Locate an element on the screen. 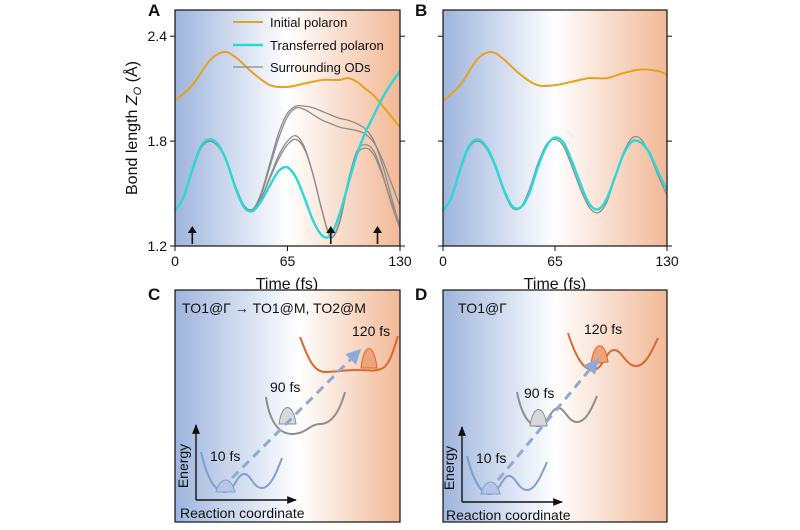  panel-label-a: A is located at coordinates (154, 10).